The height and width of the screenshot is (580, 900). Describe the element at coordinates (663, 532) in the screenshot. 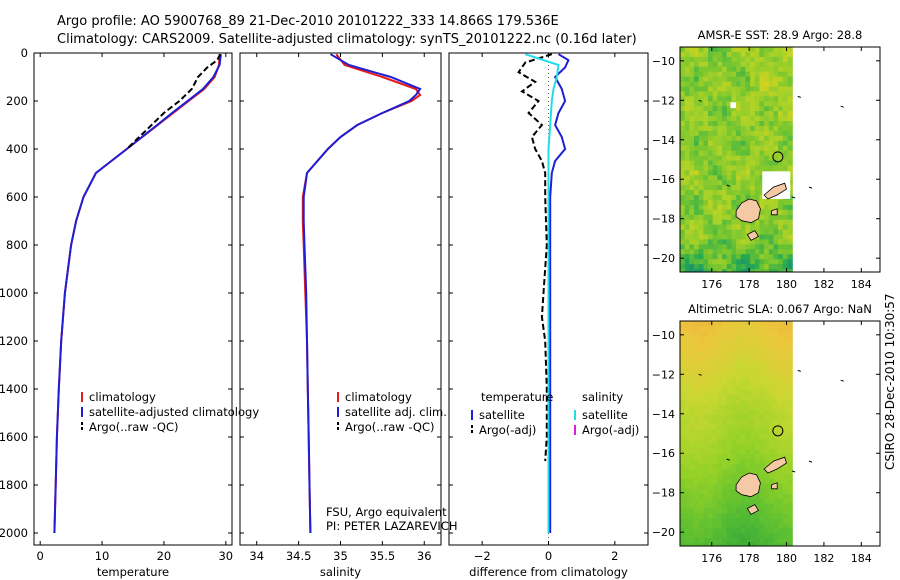

I see `y-tick-label: −20` at that location.